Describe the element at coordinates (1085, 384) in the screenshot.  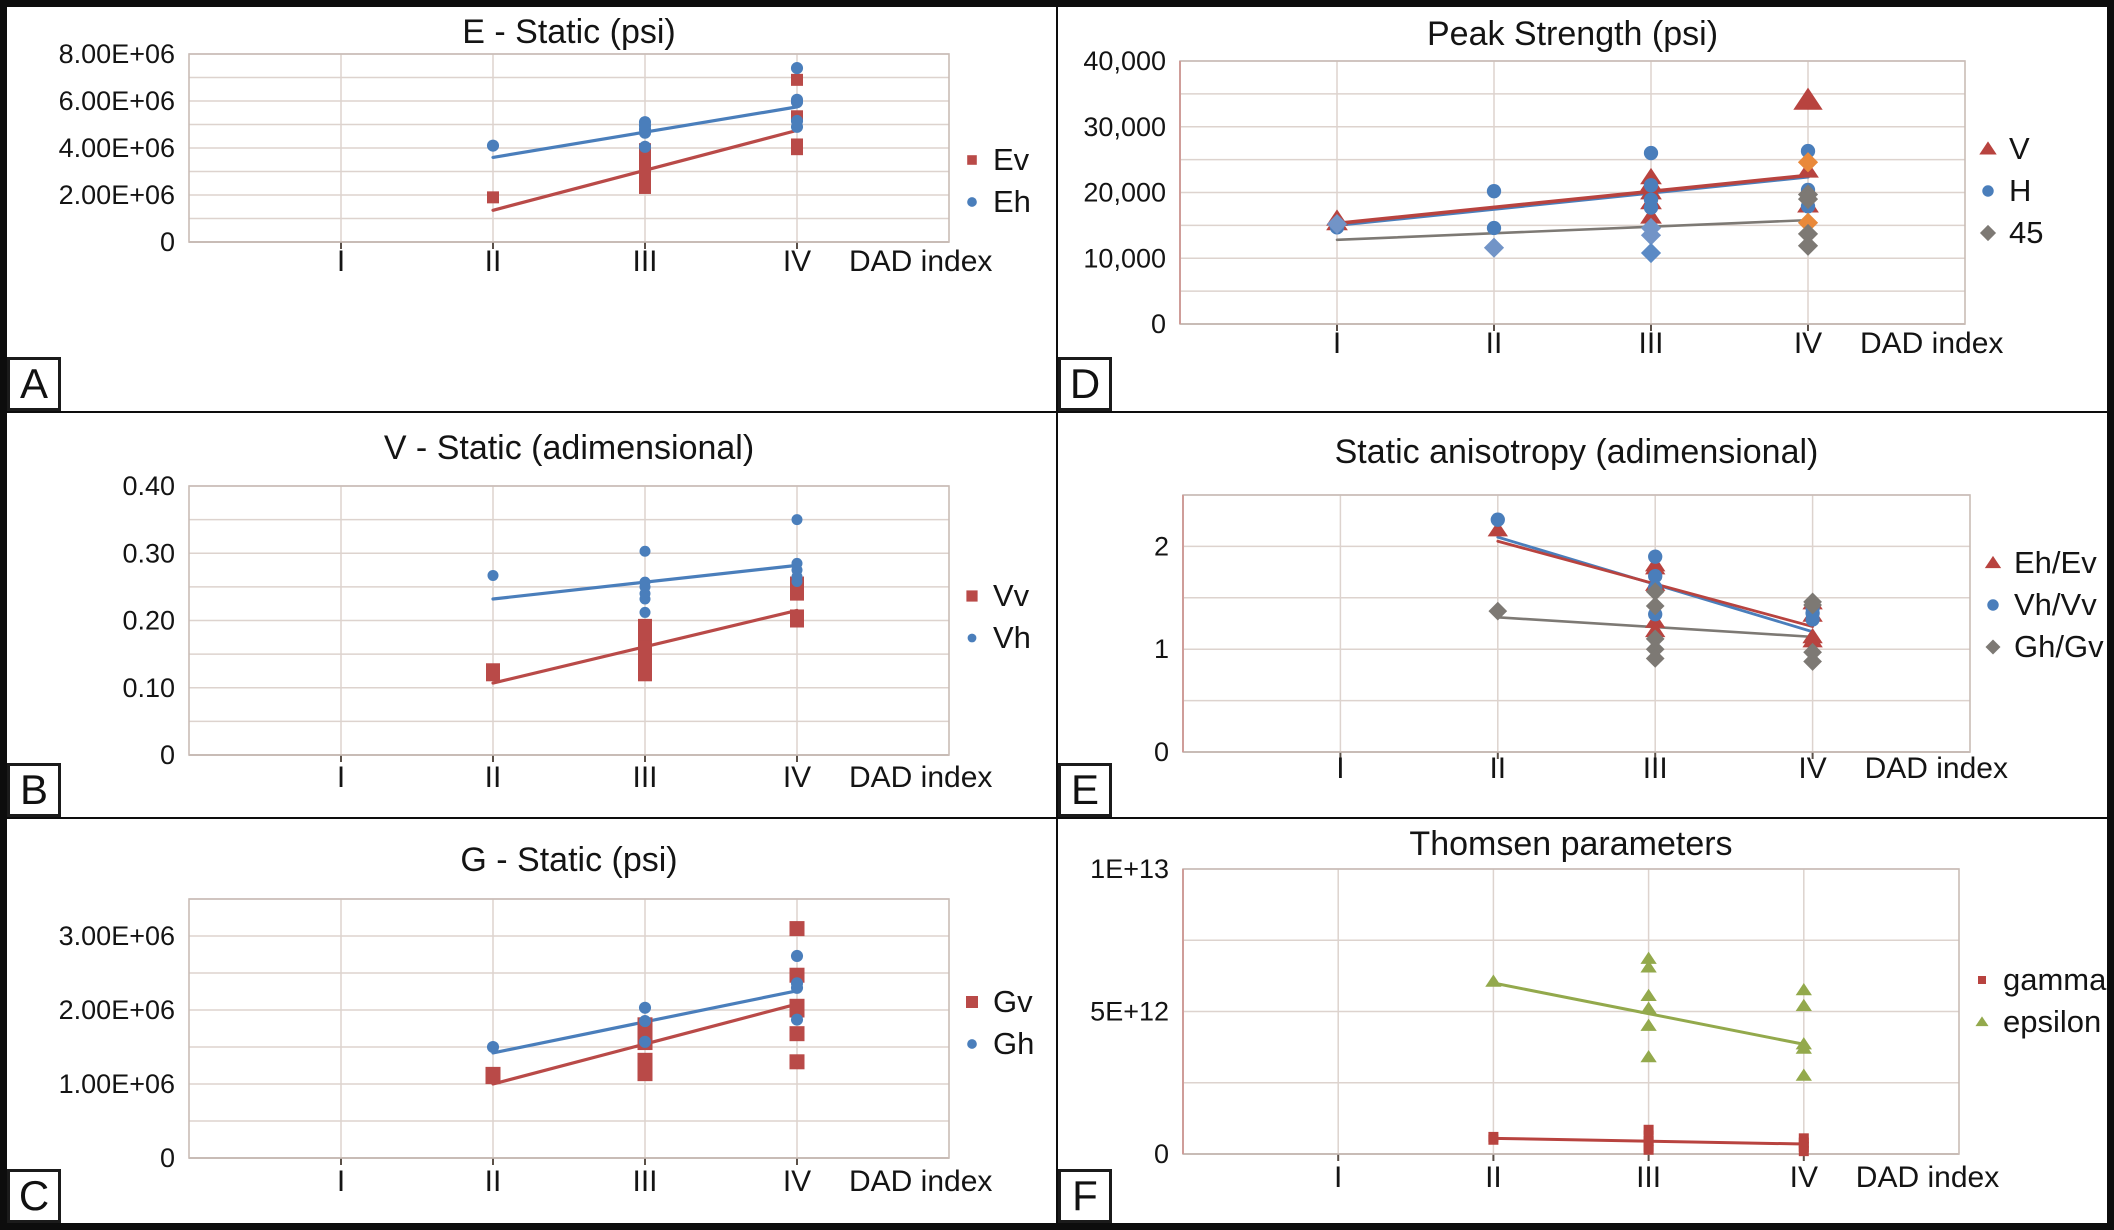
I see `panel-letter-d: D` at that location.